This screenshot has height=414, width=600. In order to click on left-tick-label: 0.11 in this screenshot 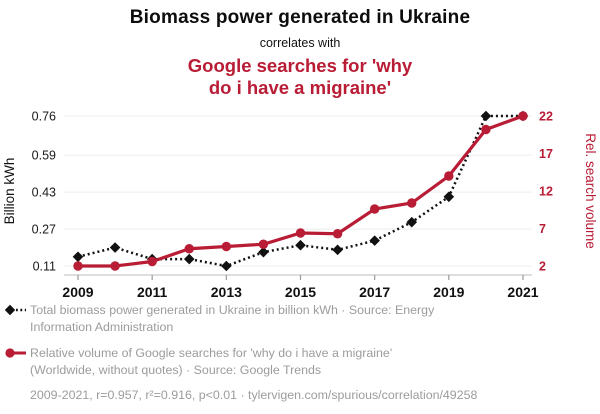, I will do `click(44, 267)`.